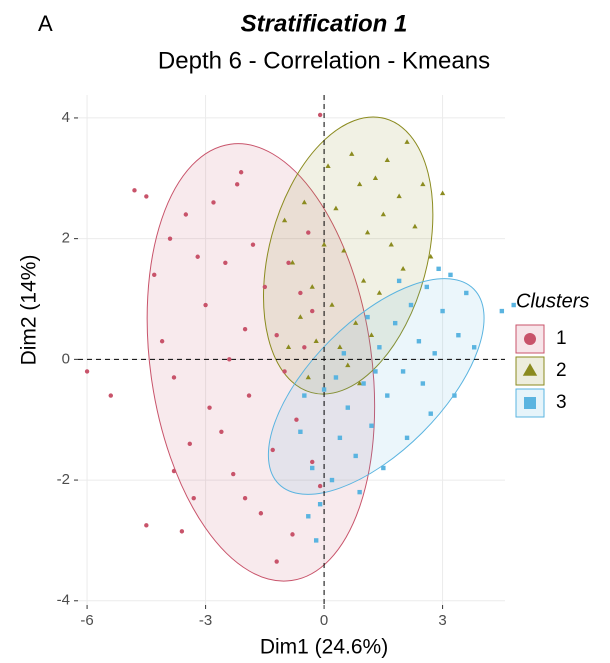 This screenshot has height=663, width=610. Describe the element at coordinates (552, 301) in the screenshot. I see `legend-title: Clusters` at that location.